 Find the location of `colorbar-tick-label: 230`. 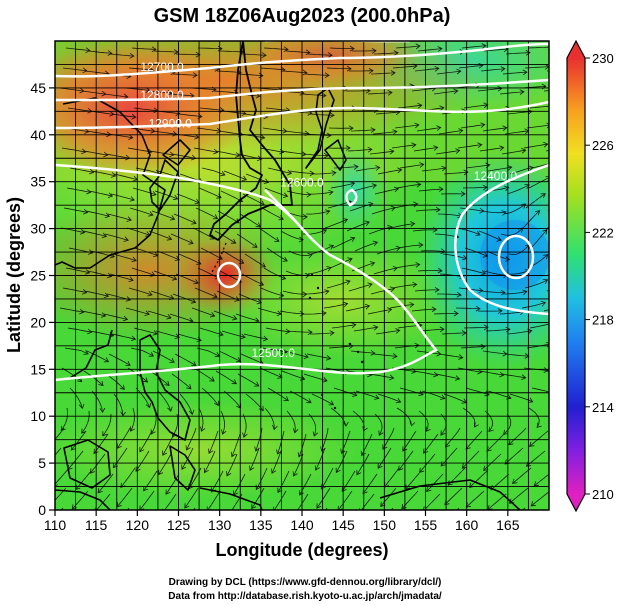

colorbar-tick-label: 230 is located at coordinates (603, 58).